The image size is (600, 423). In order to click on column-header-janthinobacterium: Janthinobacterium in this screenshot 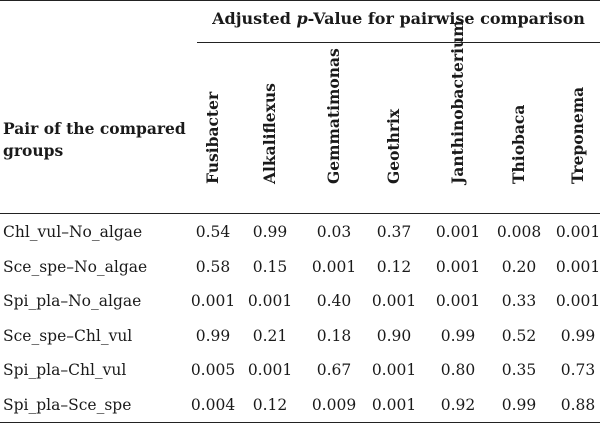, I will do `click(458, 112)`.